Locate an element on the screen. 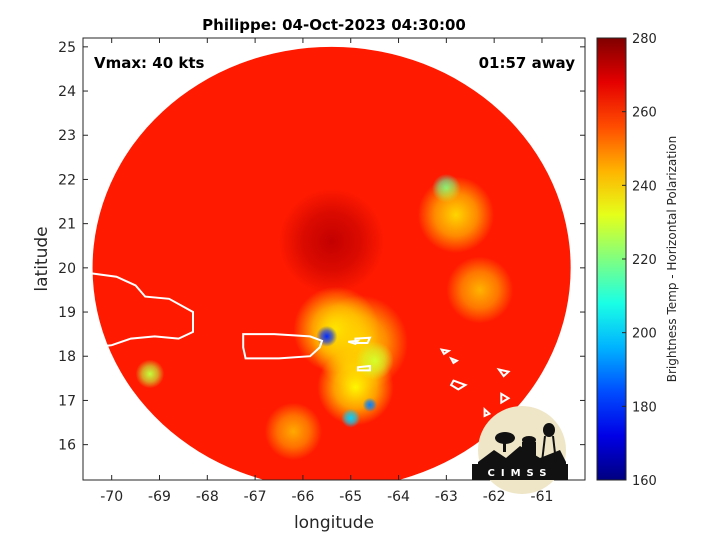 The image size is (720, 540). x-axis-label: longitude is located at coordinates (334, 523).